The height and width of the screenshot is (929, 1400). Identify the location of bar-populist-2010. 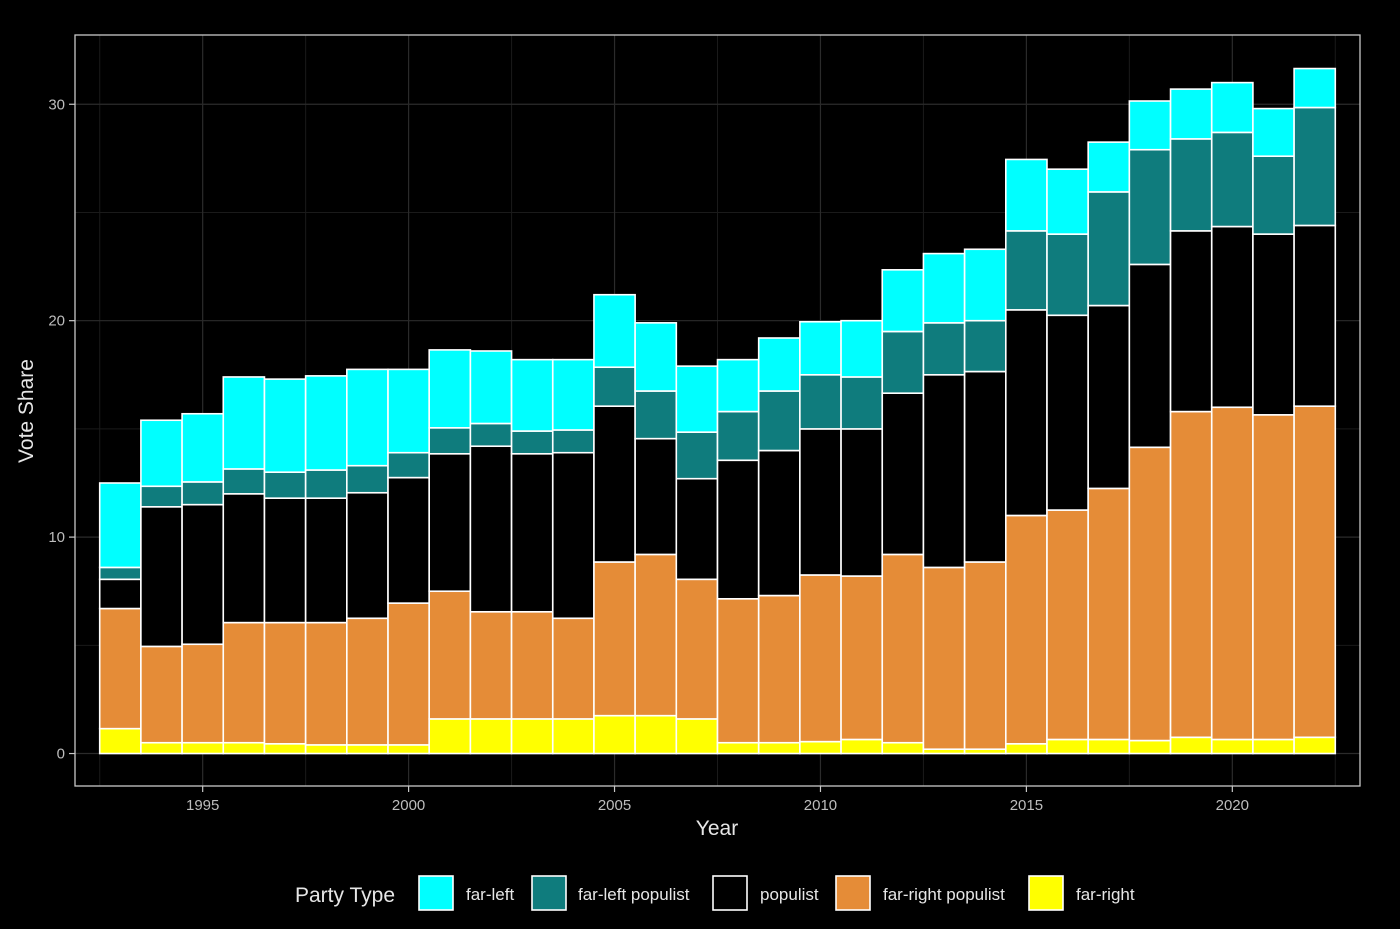
(820, 502).